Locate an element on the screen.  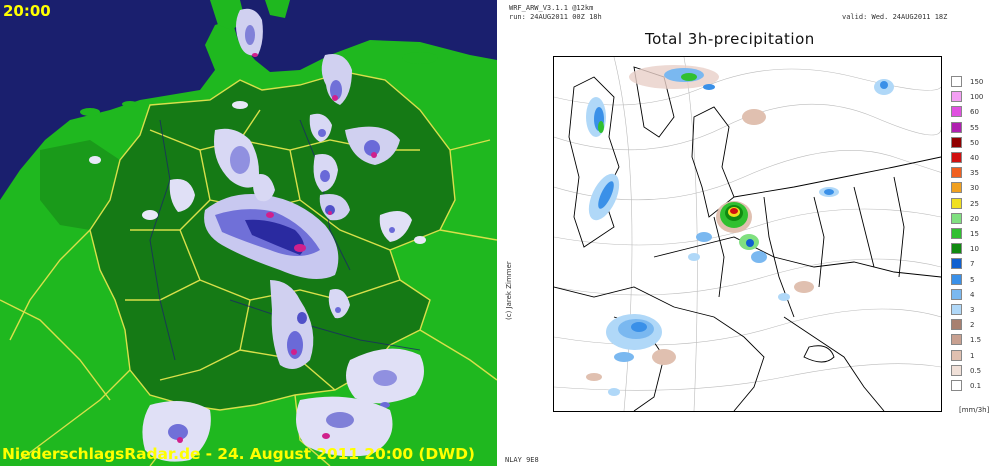
legend-entry: 30 is located at coordinates (965, 188).